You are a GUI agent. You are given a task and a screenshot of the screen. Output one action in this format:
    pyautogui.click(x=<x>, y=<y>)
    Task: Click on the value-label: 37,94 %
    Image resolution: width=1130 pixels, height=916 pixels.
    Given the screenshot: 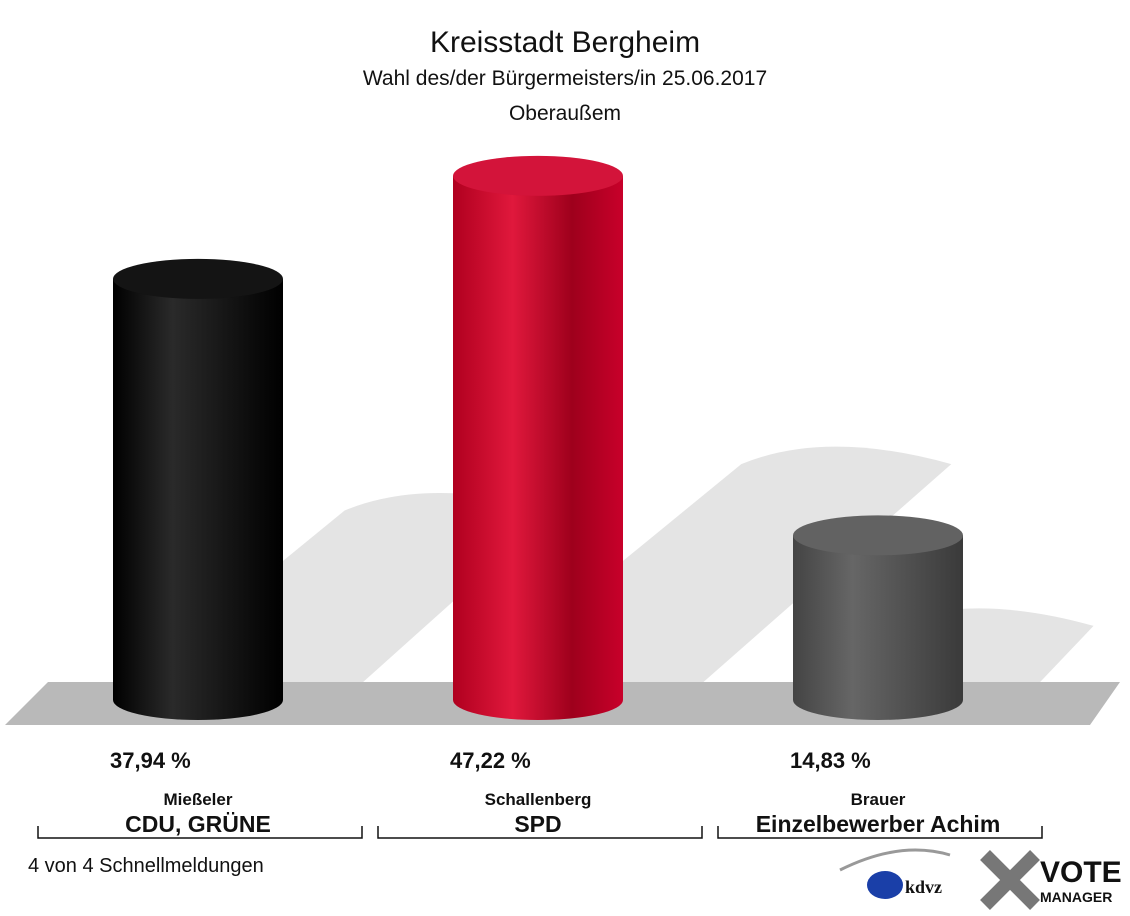 What is the action you would take?
    pyautogui.click(x=150, y=760)
    